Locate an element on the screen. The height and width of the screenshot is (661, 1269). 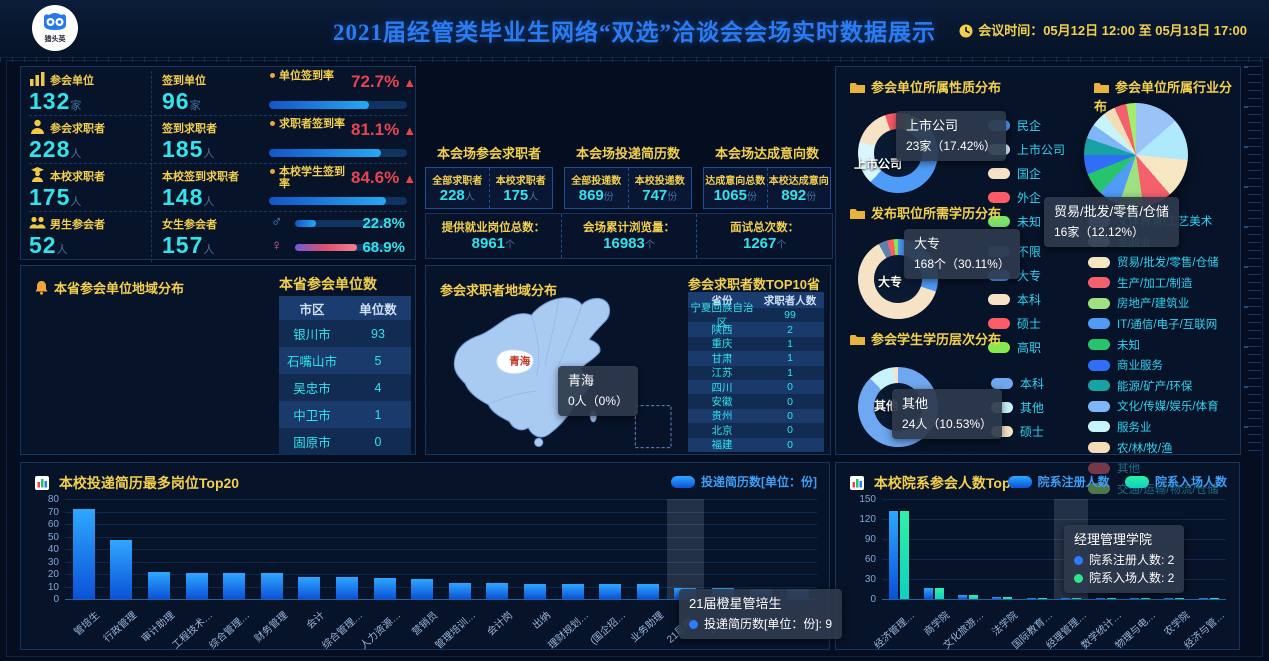
table-row: 贵州 0 is located at coordinates (756, 416).